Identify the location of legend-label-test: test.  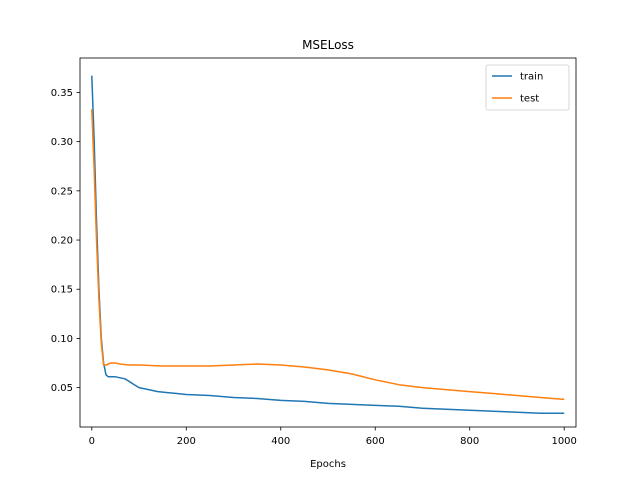
(529, 99).